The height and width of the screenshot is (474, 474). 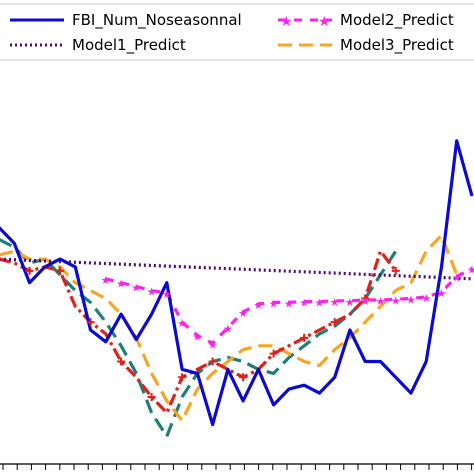 I want to click on legend-label-model3-predict: Model3_Predict, so click(x=397, y=45).